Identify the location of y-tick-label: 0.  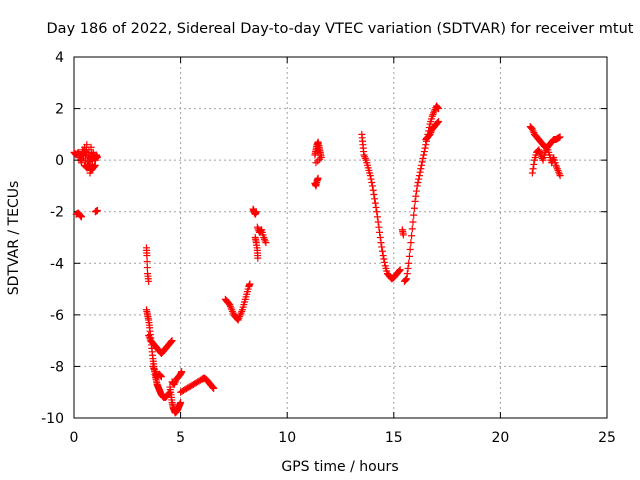
(59, 161).